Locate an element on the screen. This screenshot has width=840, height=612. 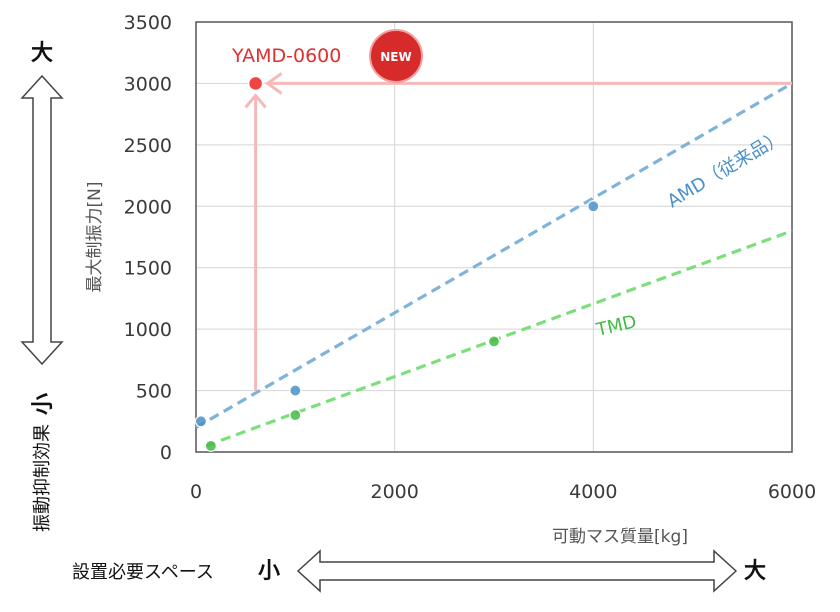
highlight-horizontal-arrowhead is located at coordinates (274, 83).